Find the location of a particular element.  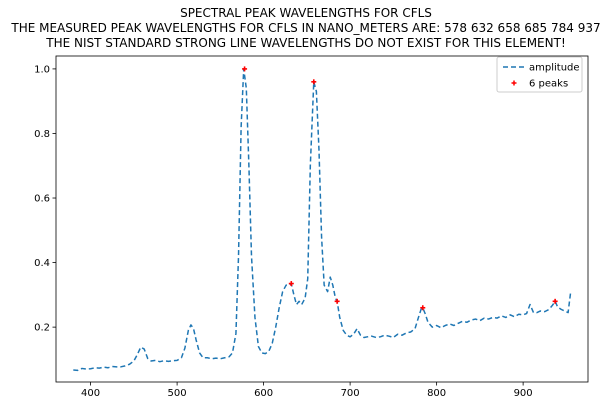

chart-title-line-1: SPECTRAL PEAK WAVELENGTHS FOR CFLS is located at coordinates (306, 13).